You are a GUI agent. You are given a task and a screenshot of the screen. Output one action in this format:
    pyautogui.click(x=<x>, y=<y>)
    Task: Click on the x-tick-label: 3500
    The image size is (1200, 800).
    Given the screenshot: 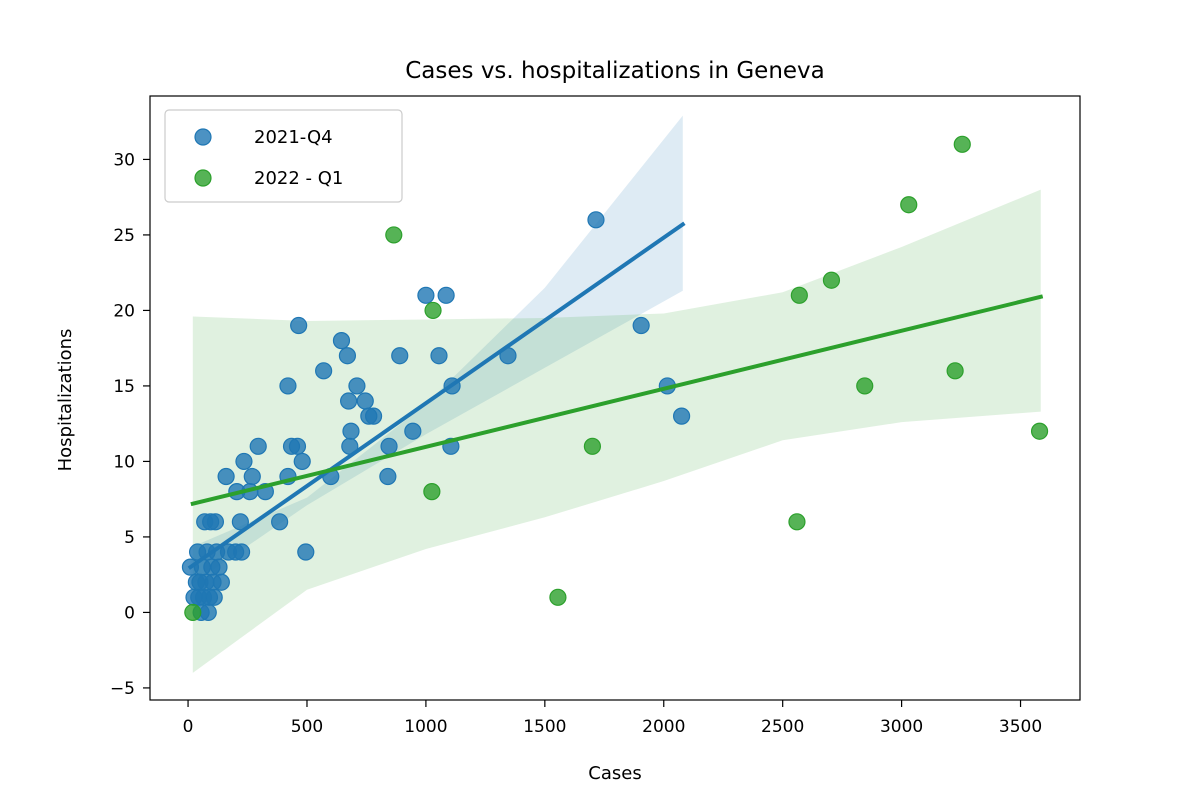 What is the action you would take?
    pyautogui.click(x=1020, y=727)
    